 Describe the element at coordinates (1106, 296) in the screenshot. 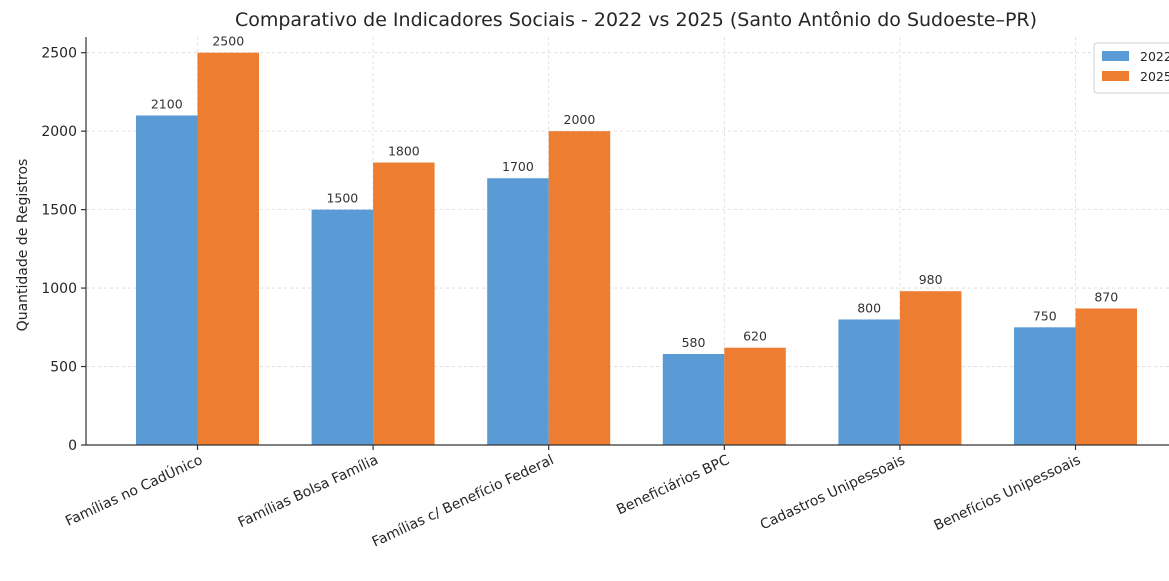

I see `bar-value-label: 870` at that location.